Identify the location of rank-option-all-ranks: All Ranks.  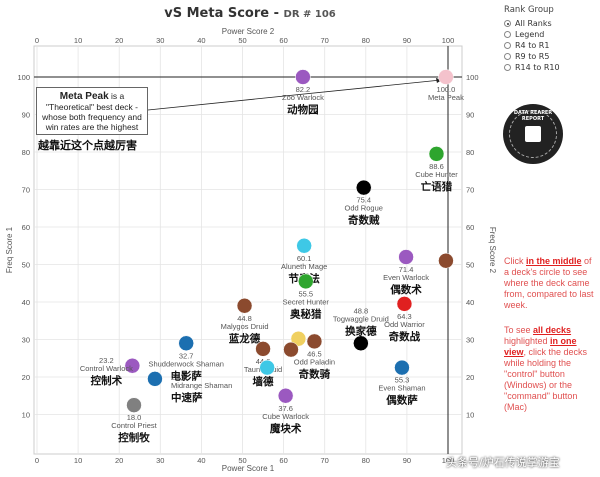
(551, 23).